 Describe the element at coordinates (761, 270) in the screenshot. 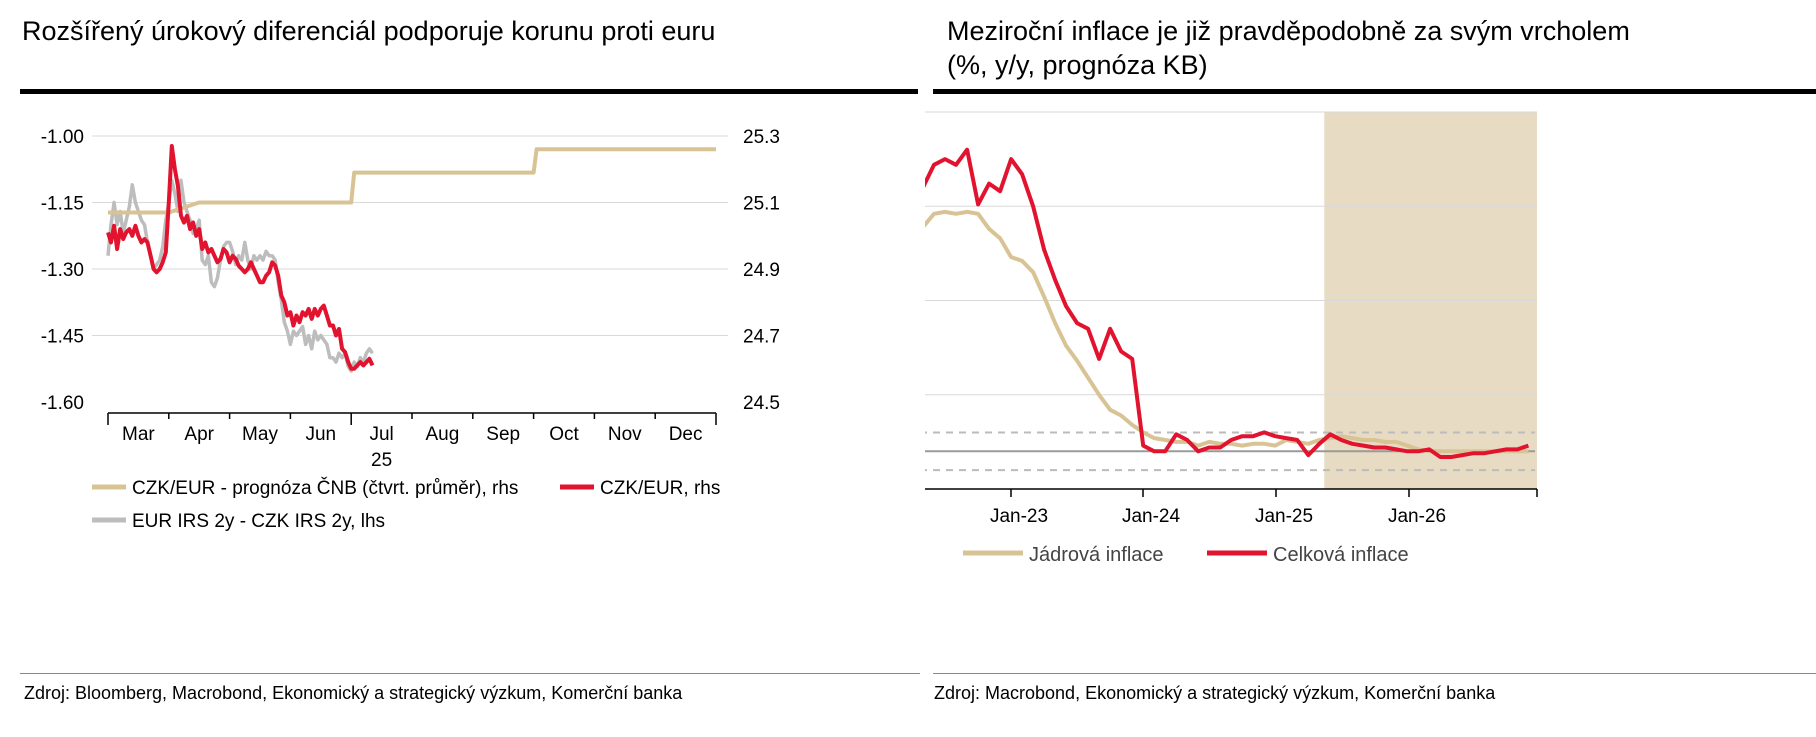

I see `y-right-tick-label: 24.9` at that location.